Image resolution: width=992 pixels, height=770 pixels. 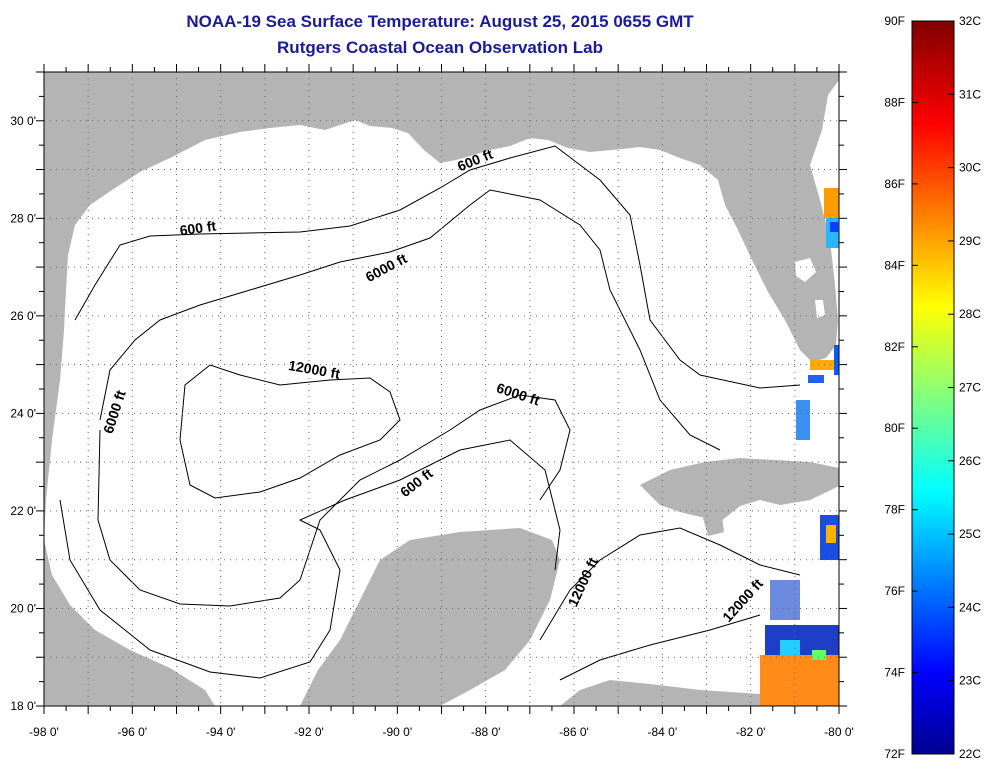 What do you see at coordinates (129, 623) in the screenshot?
I see `mexico-land` at bounding box center [129, 623].